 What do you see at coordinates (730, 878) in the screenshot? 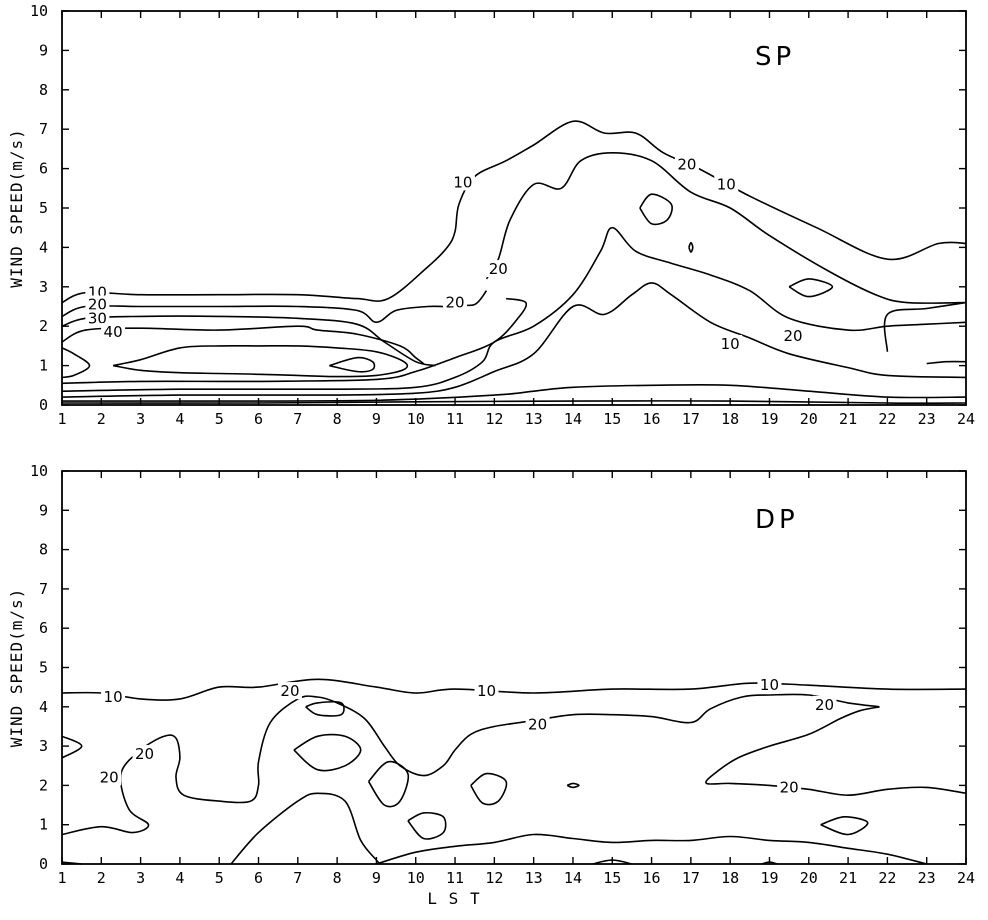
I see `x-tick-label: 18` at bounding box center [730, 878].